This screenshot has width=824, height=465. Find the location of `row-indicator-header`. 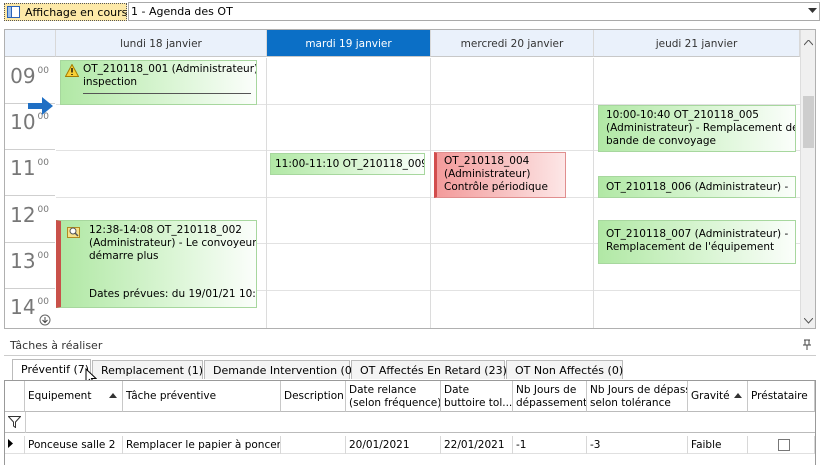

row-indicator-header is located at coordinates (15, 396).